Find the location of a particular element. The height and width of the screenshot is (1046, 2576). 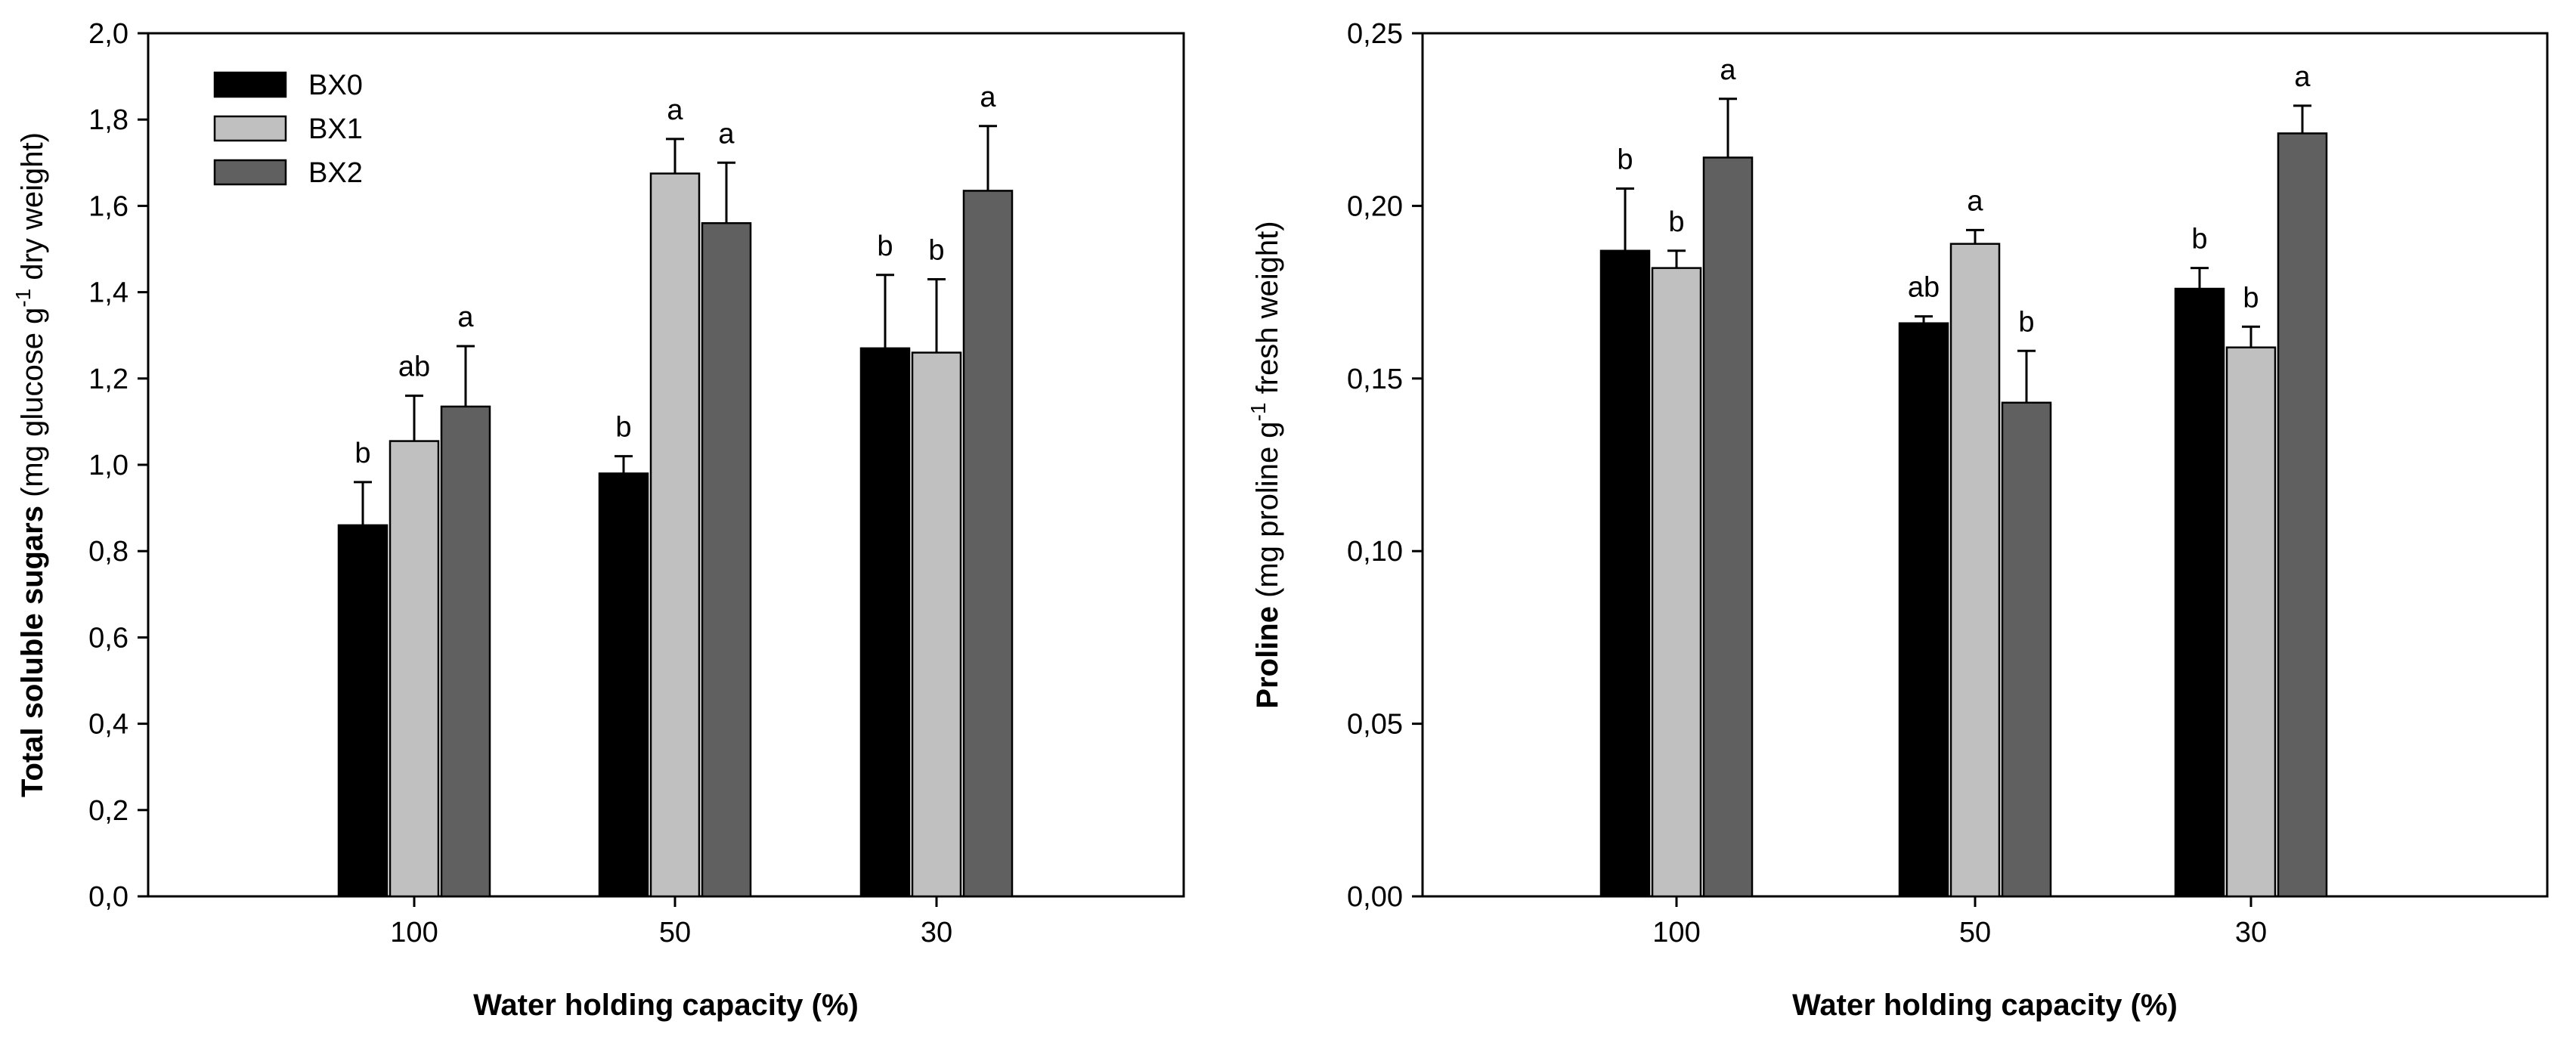

y-tick-label: 0,8 is located at coordinates (108, 552).